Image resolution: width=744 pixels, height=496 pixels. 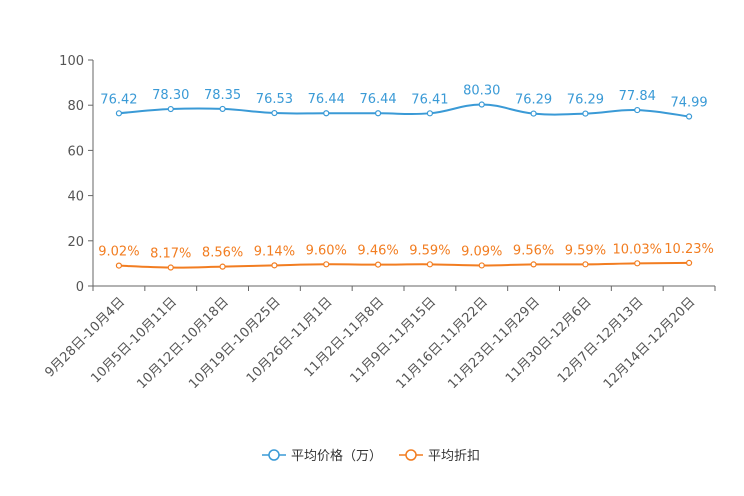 I want to click on data-label: 80.30, so click(x=481, y=91).